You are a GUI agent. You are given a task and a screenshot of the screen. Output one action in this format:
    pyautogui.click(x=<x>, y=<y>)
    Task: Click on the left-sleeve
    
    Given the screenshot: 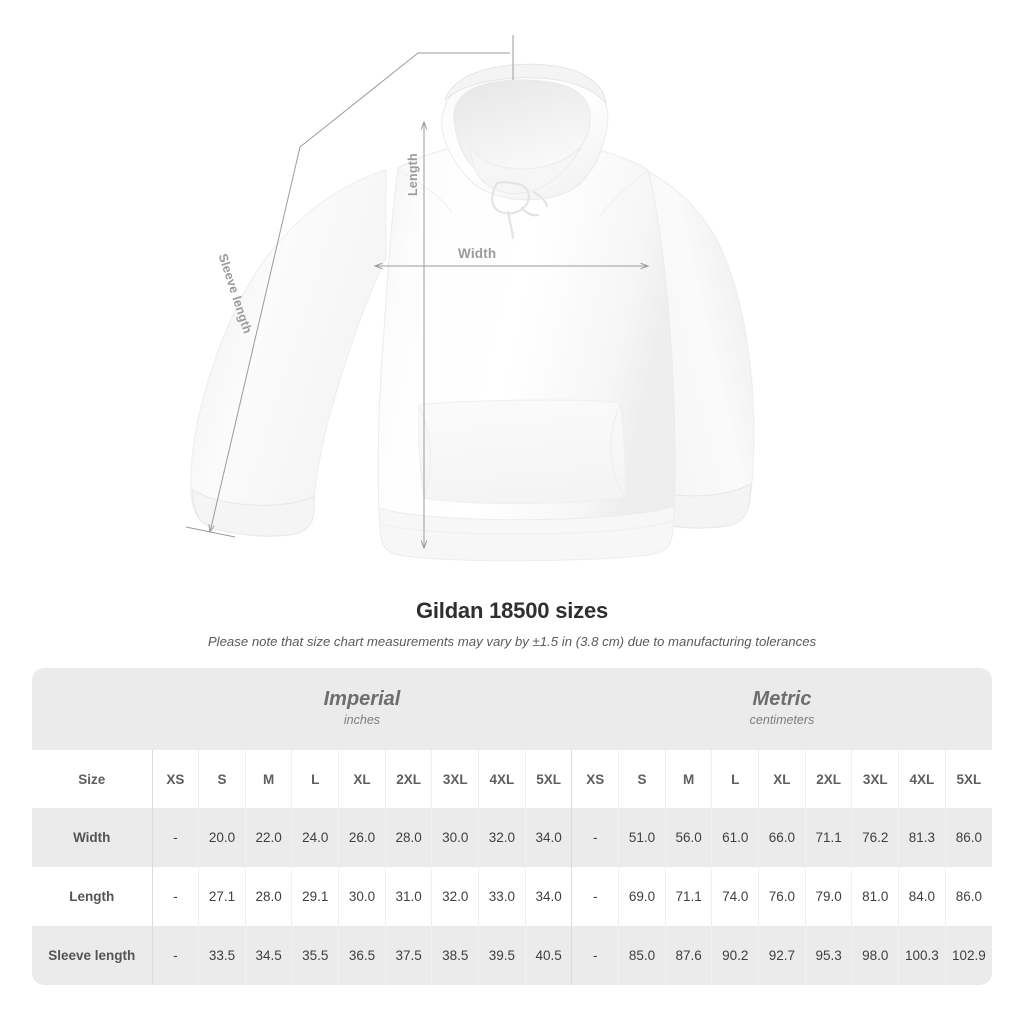 What is the action you would take?
    pyautogui.click(x=288, y=352)
    